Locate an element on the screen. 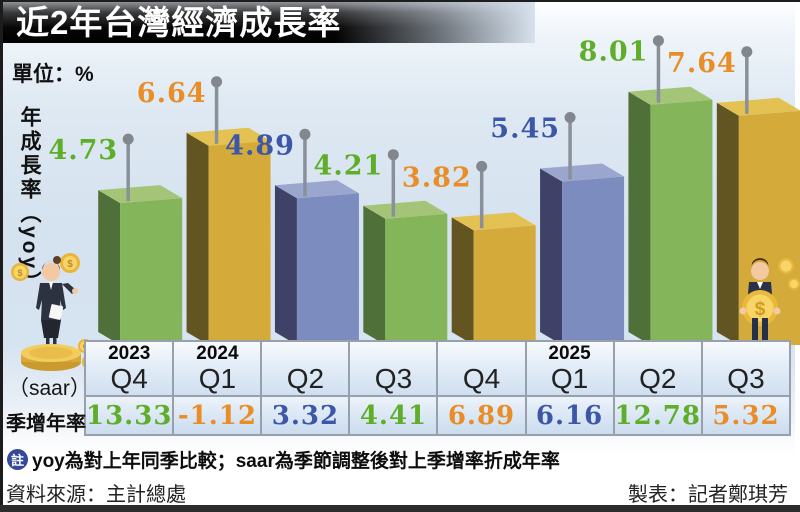 This screenshot has height=512, width=800. unit-label: 單位：% is located at coordinates (53, 74).